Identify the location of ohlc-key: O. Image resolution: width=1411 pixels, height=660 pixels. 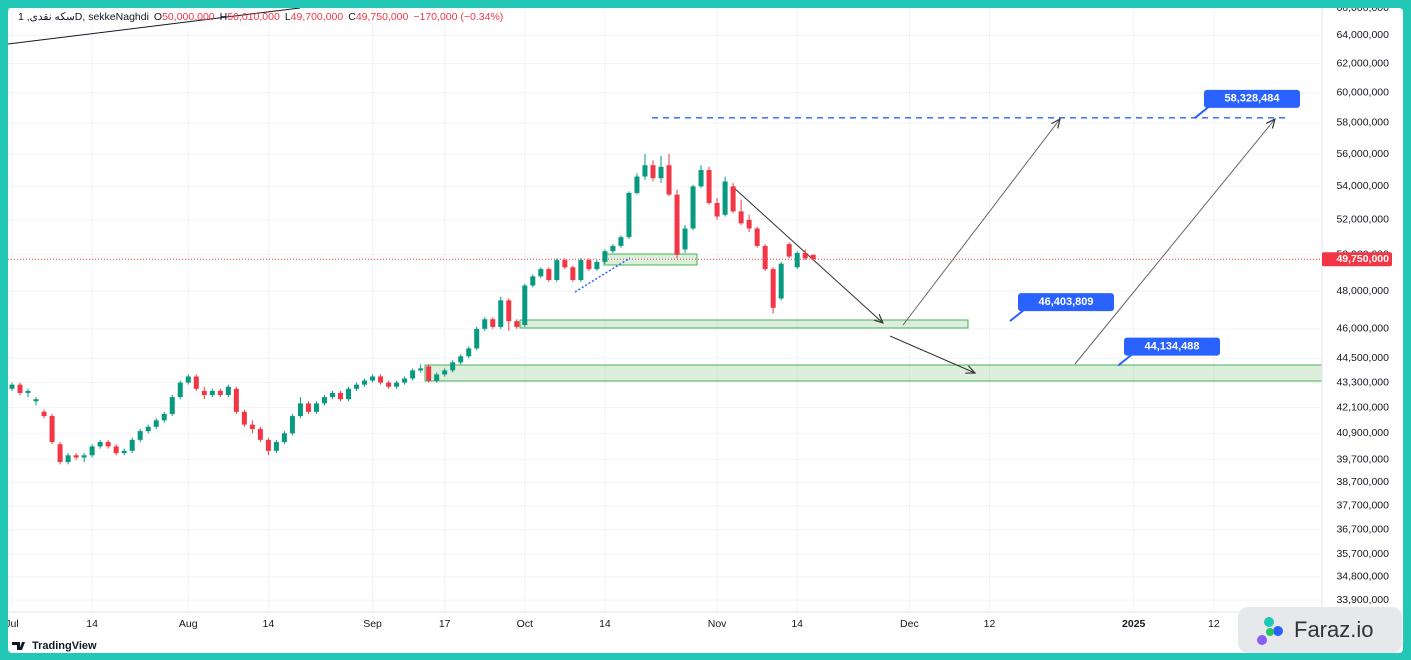
(158, 17).